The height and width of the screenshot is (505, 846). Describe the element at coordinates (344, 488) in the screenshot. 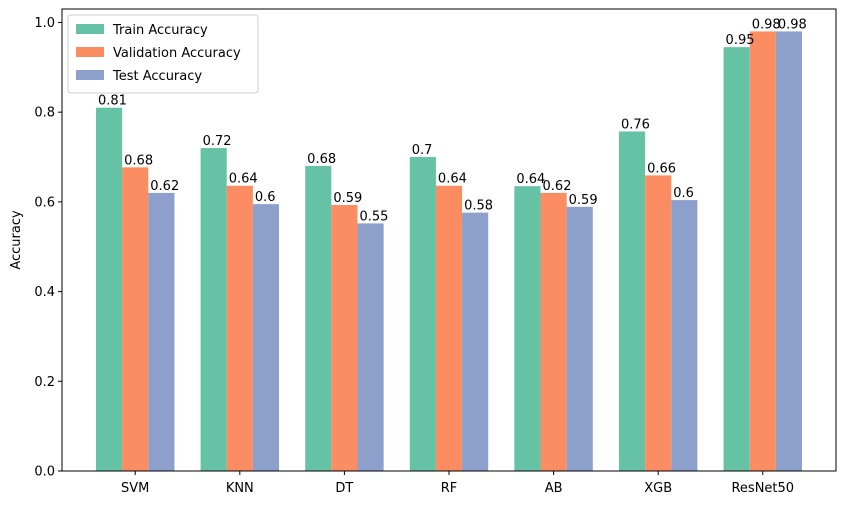

I see `x-tick-label-dt: DT` at that location.